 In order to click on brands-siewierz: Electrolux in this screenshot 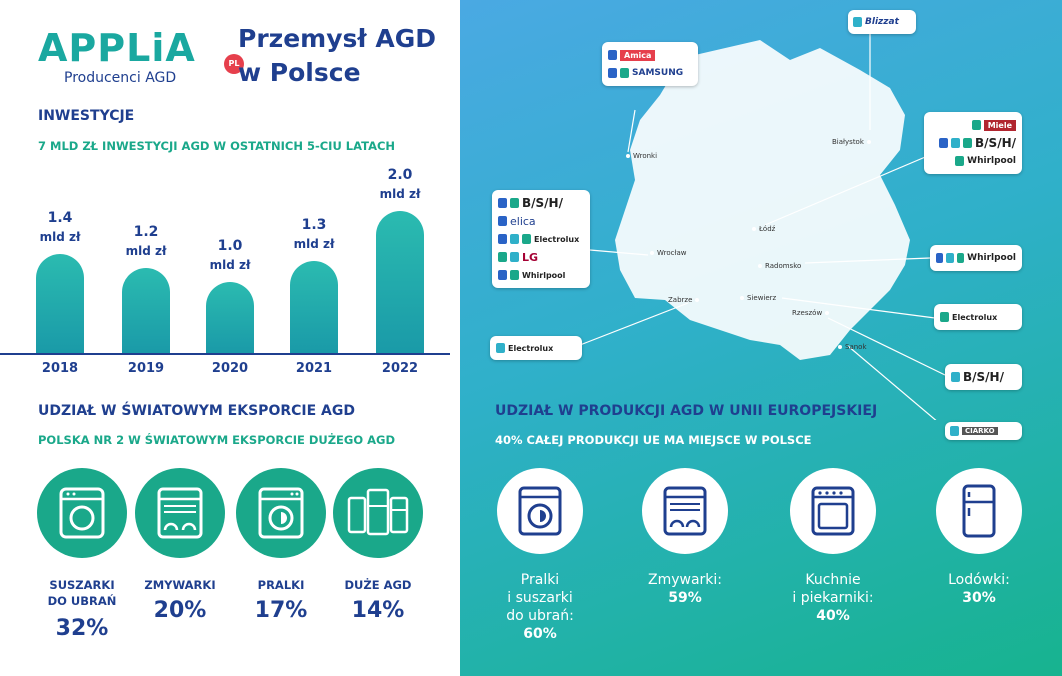, I will do `click(978, 317)`.